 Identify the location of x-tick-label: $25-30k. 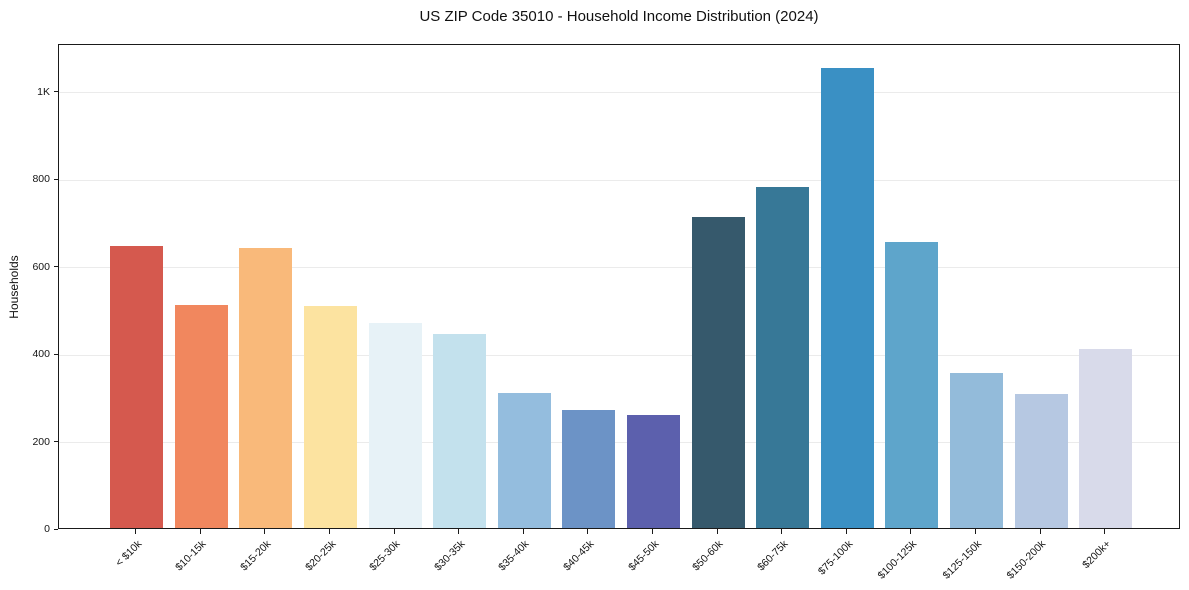
(385, 556).